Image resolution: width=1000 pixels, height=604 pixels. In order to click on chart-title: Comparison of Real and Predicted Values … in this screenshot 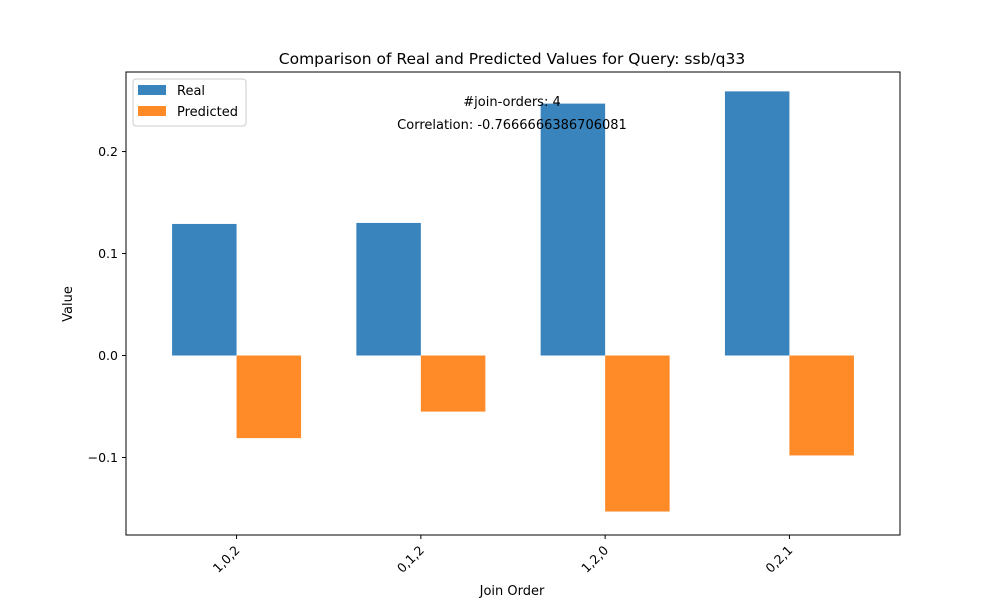, I will do `click(512, 59)`.